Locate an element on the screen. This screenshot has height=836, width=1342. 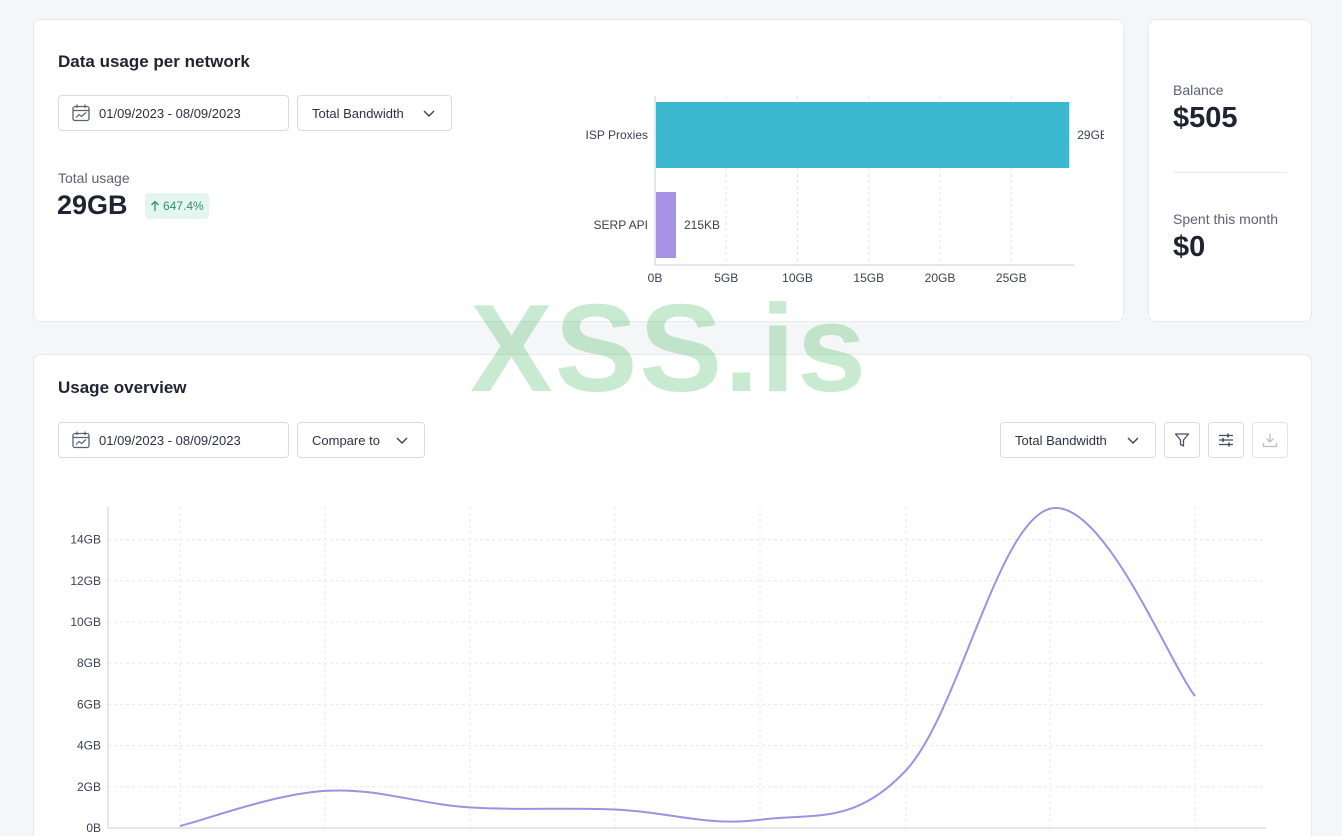
download-icon is located at coordinates (1270, 440).